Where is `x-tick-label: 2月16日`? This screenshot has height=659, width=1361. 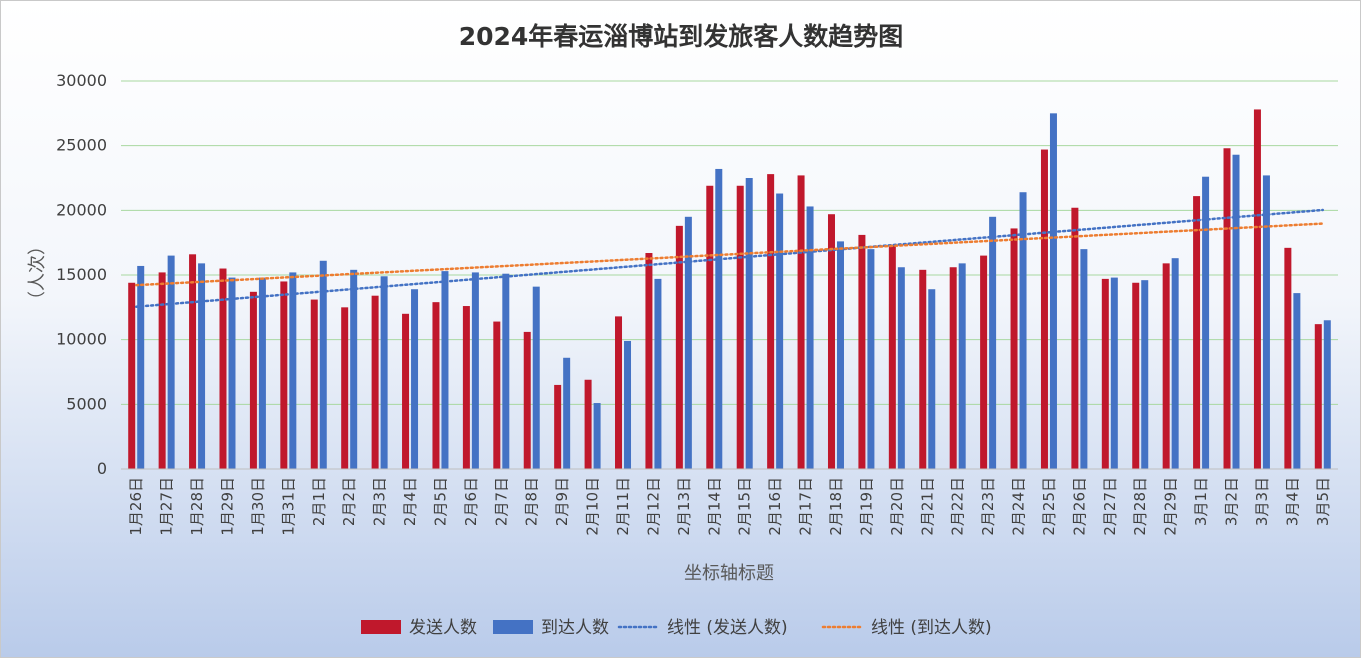
x-tick-label: 2月16日 is located at coordinates (775, 506).